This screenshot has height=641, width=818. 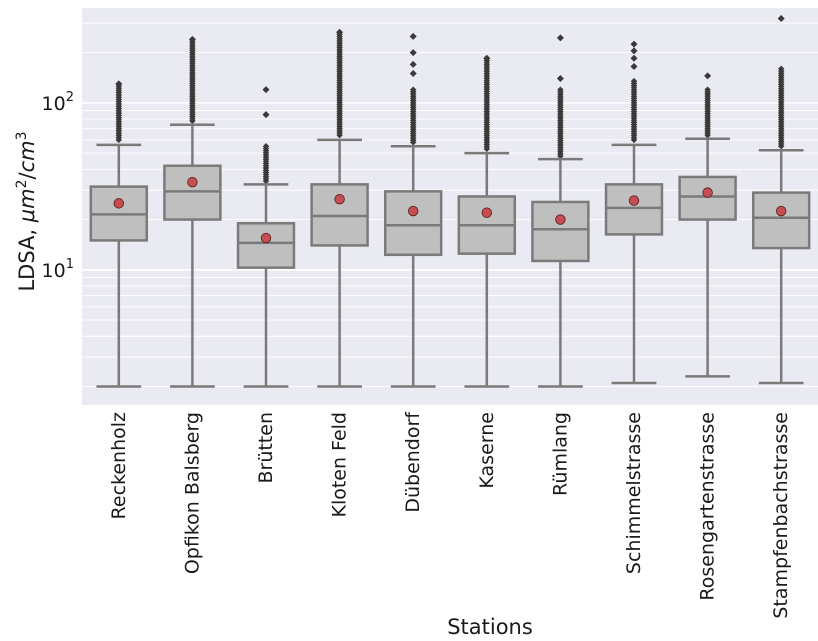 What do you see at coordinates (119, 465) in the screenshot?
I see `x-tick-label: Reckenholz` at bounding box center [119, 465].